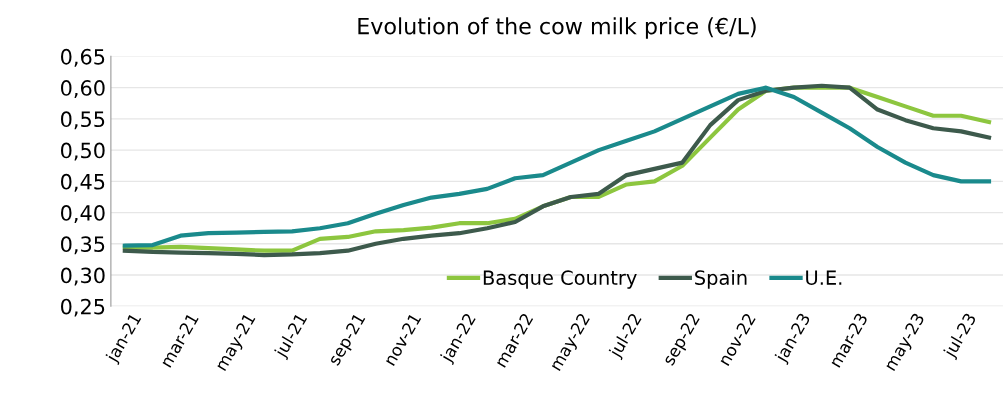 This screenshot has width=1008, height=403. I want to click on y-tick-label: 0,60, so click(83, 89).